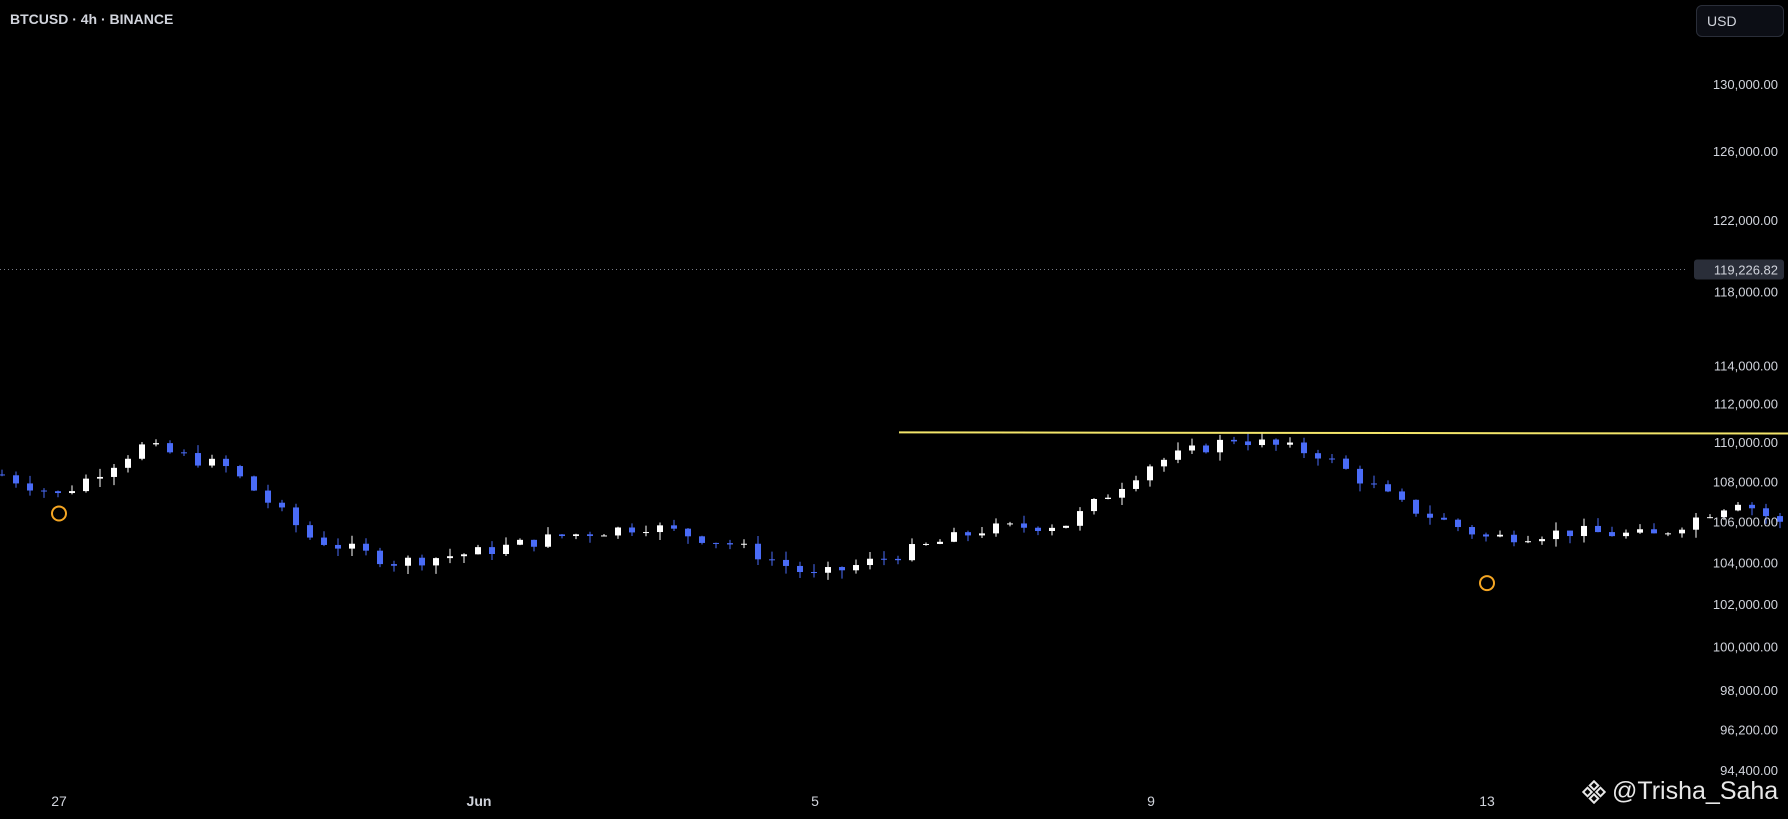  Describe the element at coordinates (1746, 269) in the screenshot. I see `last-price-label: 119,226.82` at that location.